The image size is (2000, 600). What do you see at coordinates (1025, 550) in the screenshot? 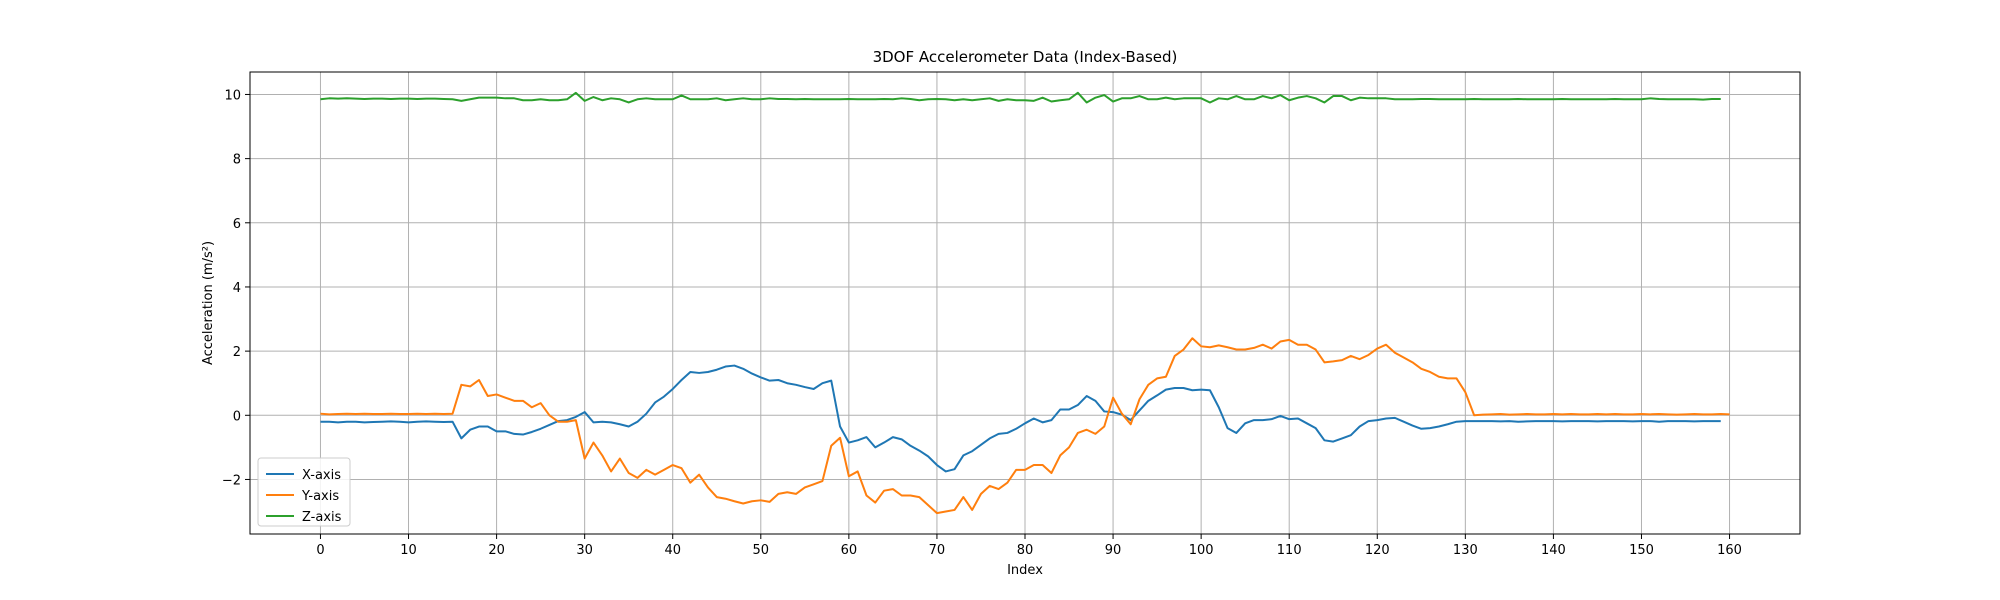
I see `x-tick-label: 80` at bounding box center [1025, 550].